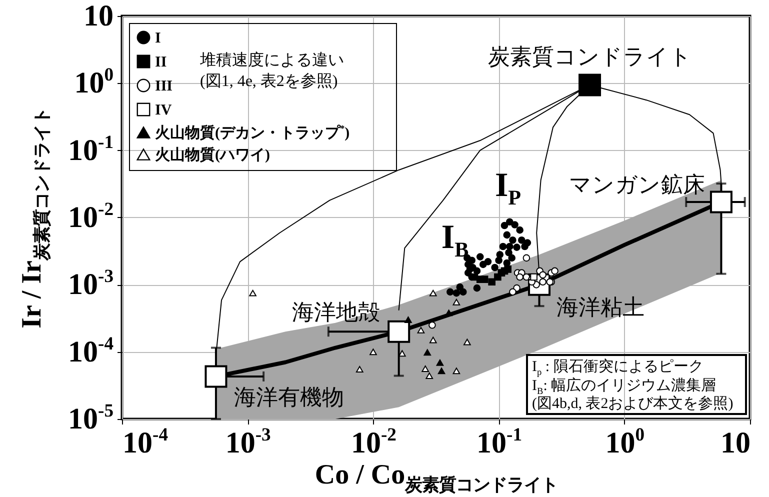 The image size is (769, 497). What do you see at coordinates (633, 403) in the screenshot?
I see `annotation: (図4b,d, 表2および本文を参照)` at bounding box center [633, 403].